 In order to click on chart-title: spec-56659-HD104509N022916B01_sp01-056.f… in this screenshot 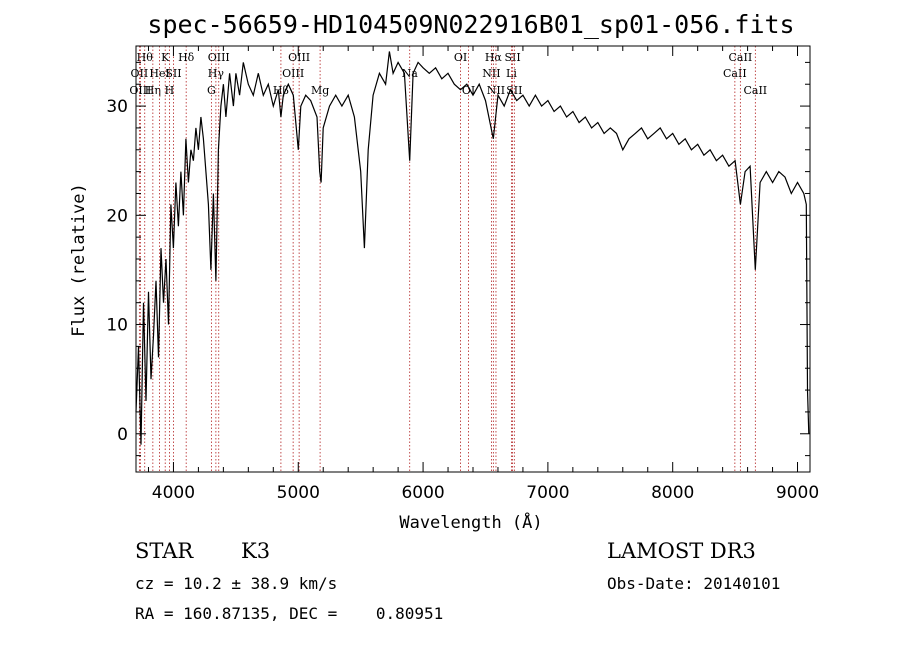, I will do `click(470, 24)`.